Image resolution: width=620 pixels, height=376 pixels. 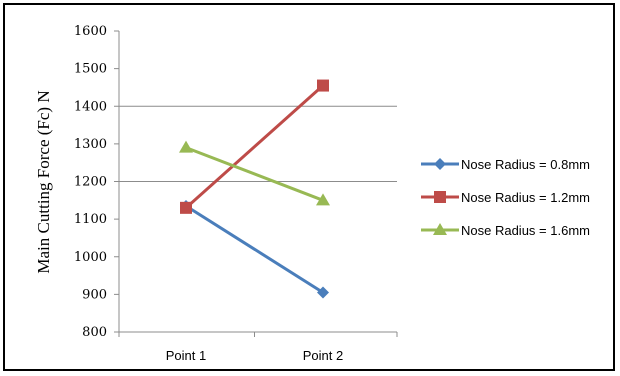 What do you see at coordinates (90, 144) in the screenshot?
I see `y-tick-label: 1300` at bounding box center [90, 144].